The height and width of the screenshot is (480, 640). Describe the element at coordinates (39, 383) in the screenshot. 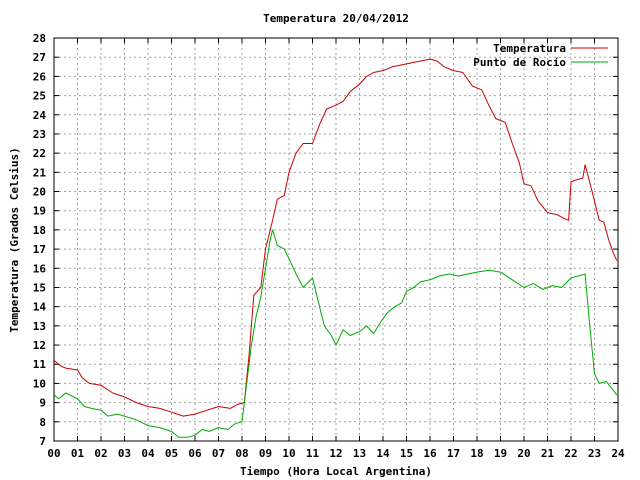

I see `y-tick-label: 10` at that location.